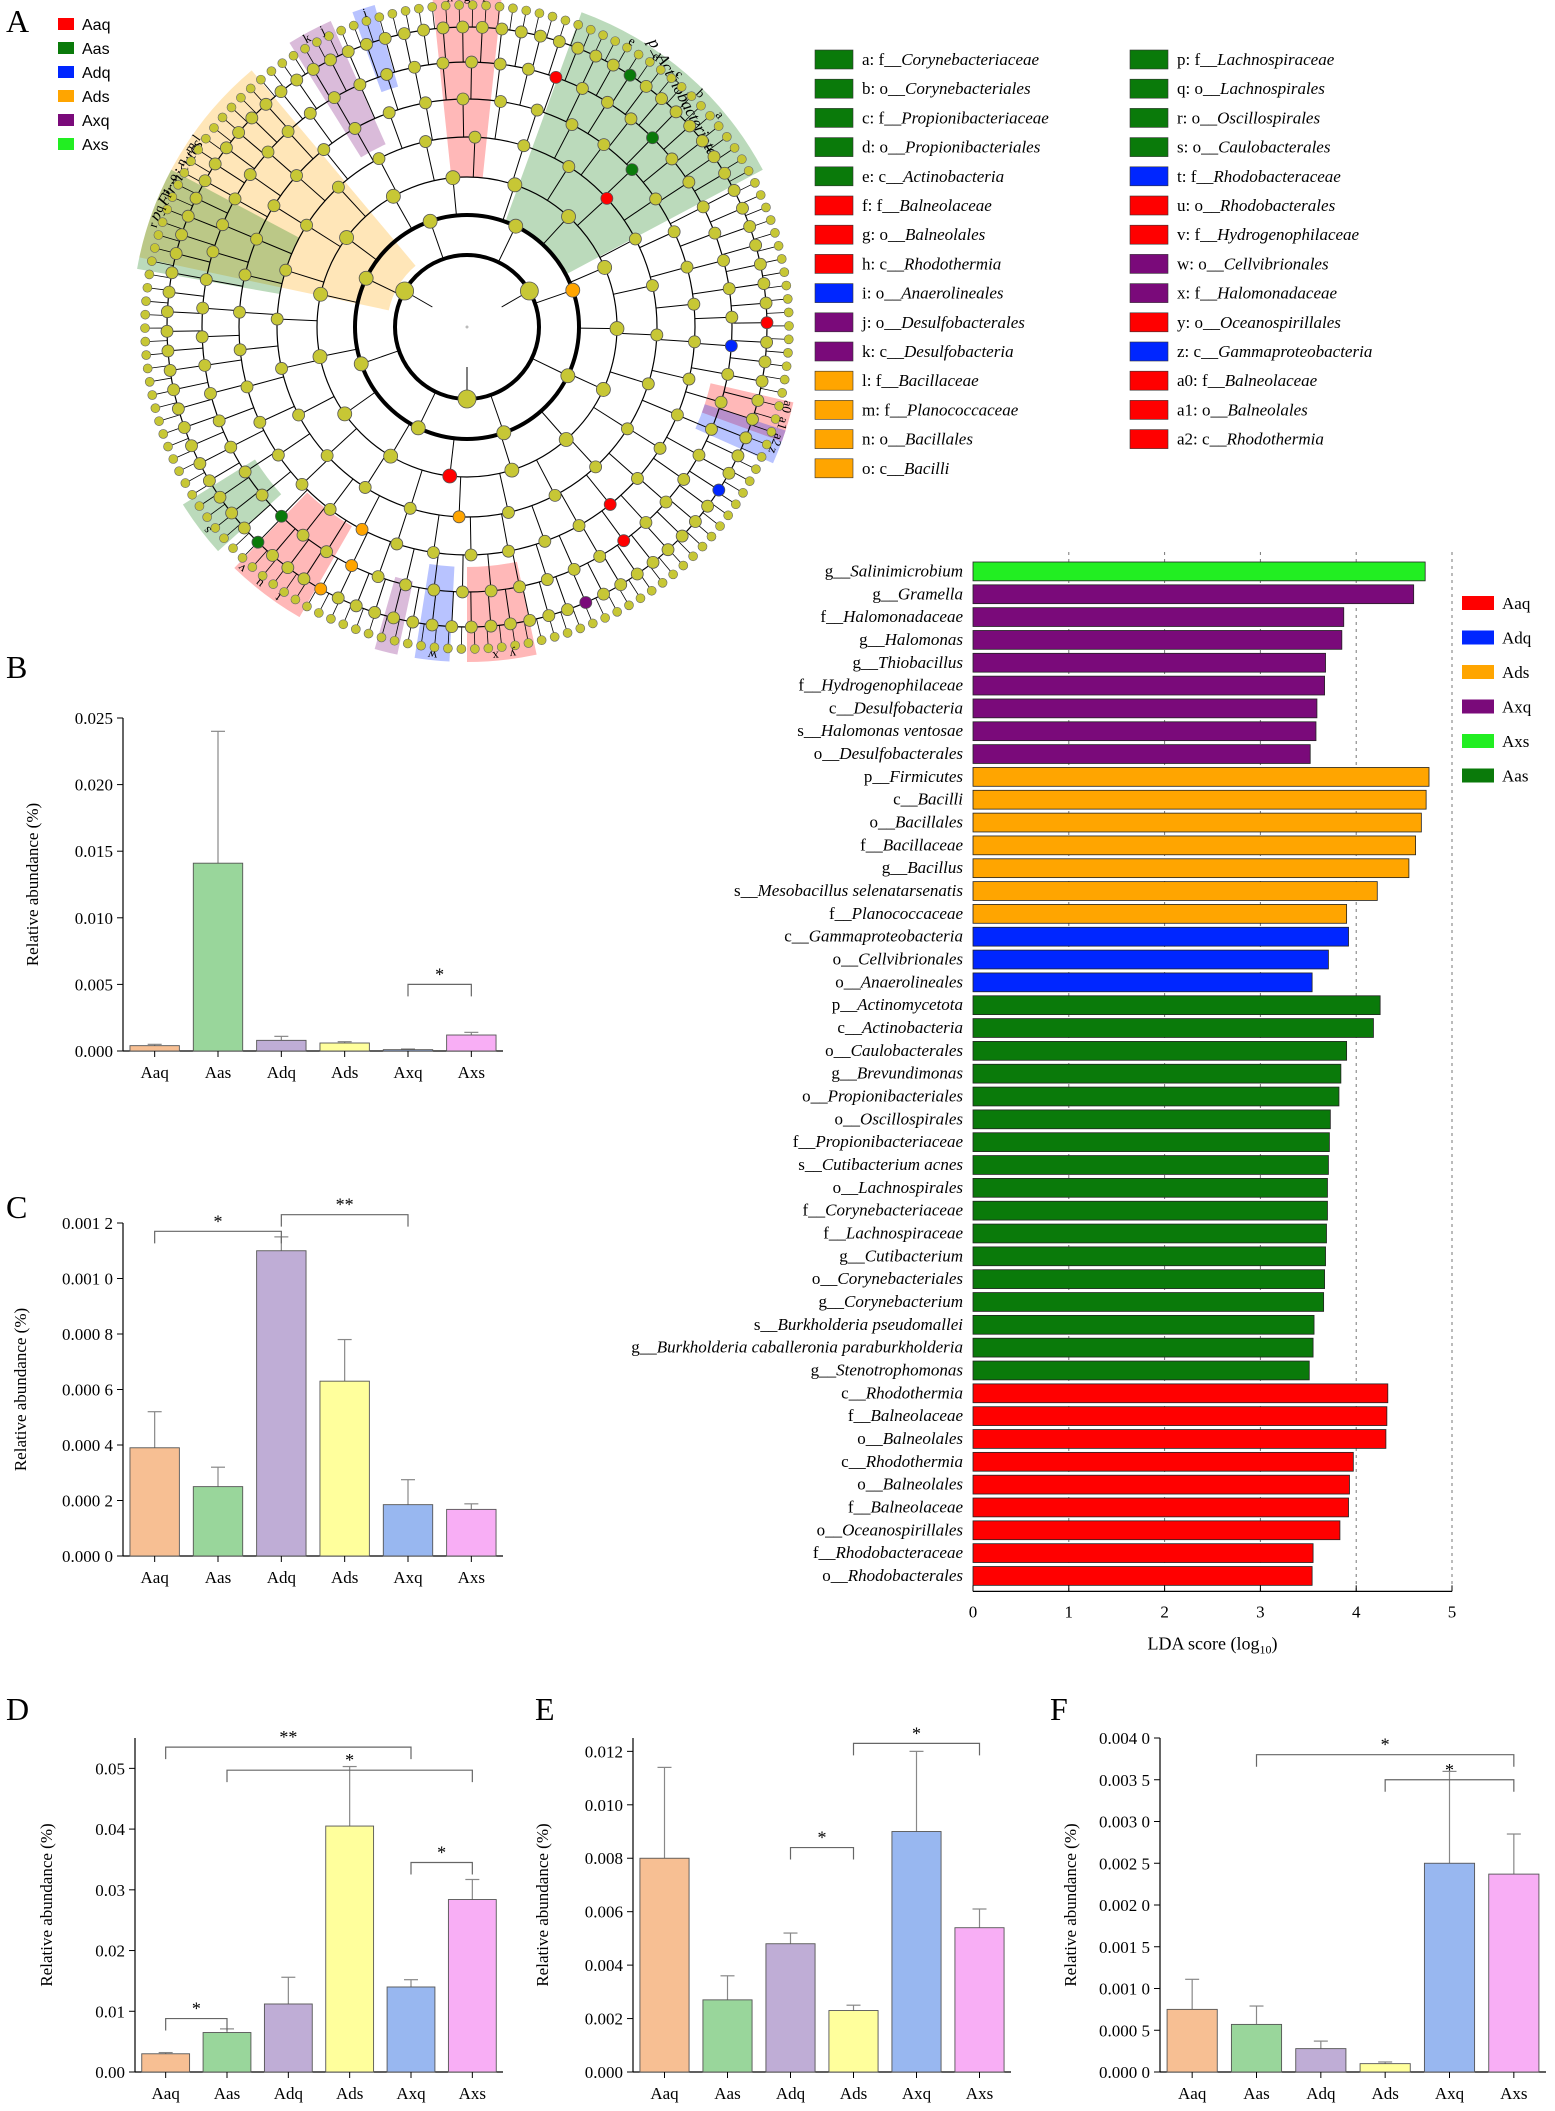 The width and height of the screenshot is (1555, 2111). What do you see at coordinates (924, 639) in the screenshot?
I see `lda-taxon-name: Halomonas` at bounding box center [924, 639].